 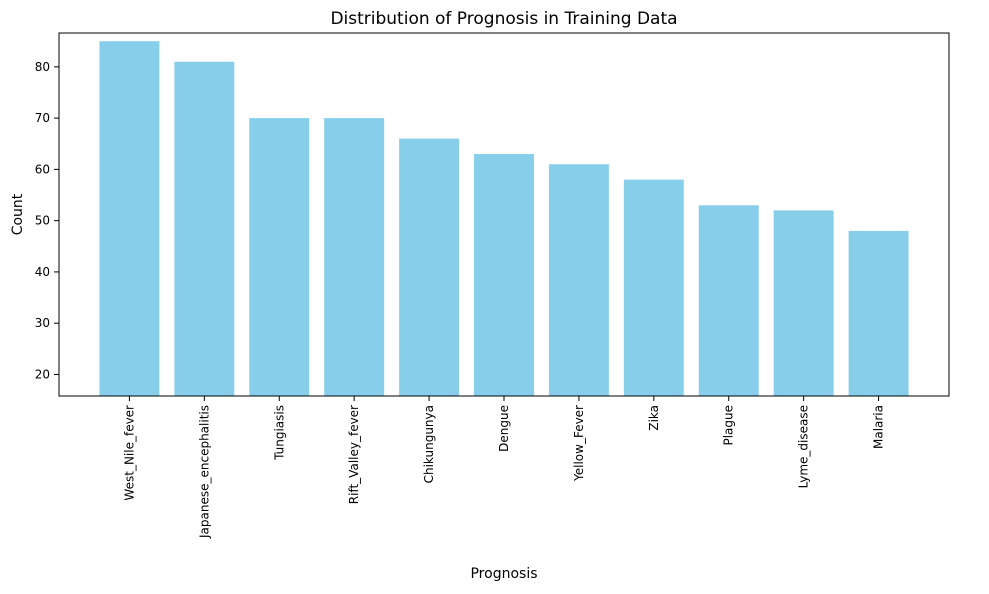 I want to click on x-tick-label: Dengue, so click(x=504, y=428).